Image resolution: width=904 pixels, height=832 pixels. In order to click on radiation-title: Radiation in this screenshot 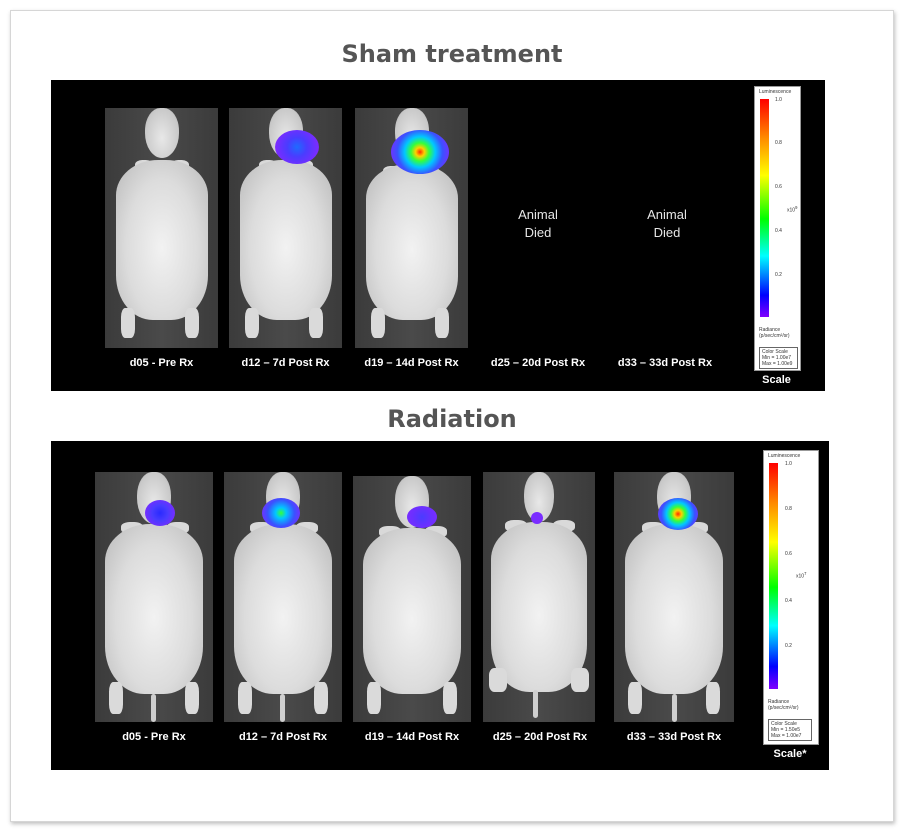, I will do `click(452, 419)`.